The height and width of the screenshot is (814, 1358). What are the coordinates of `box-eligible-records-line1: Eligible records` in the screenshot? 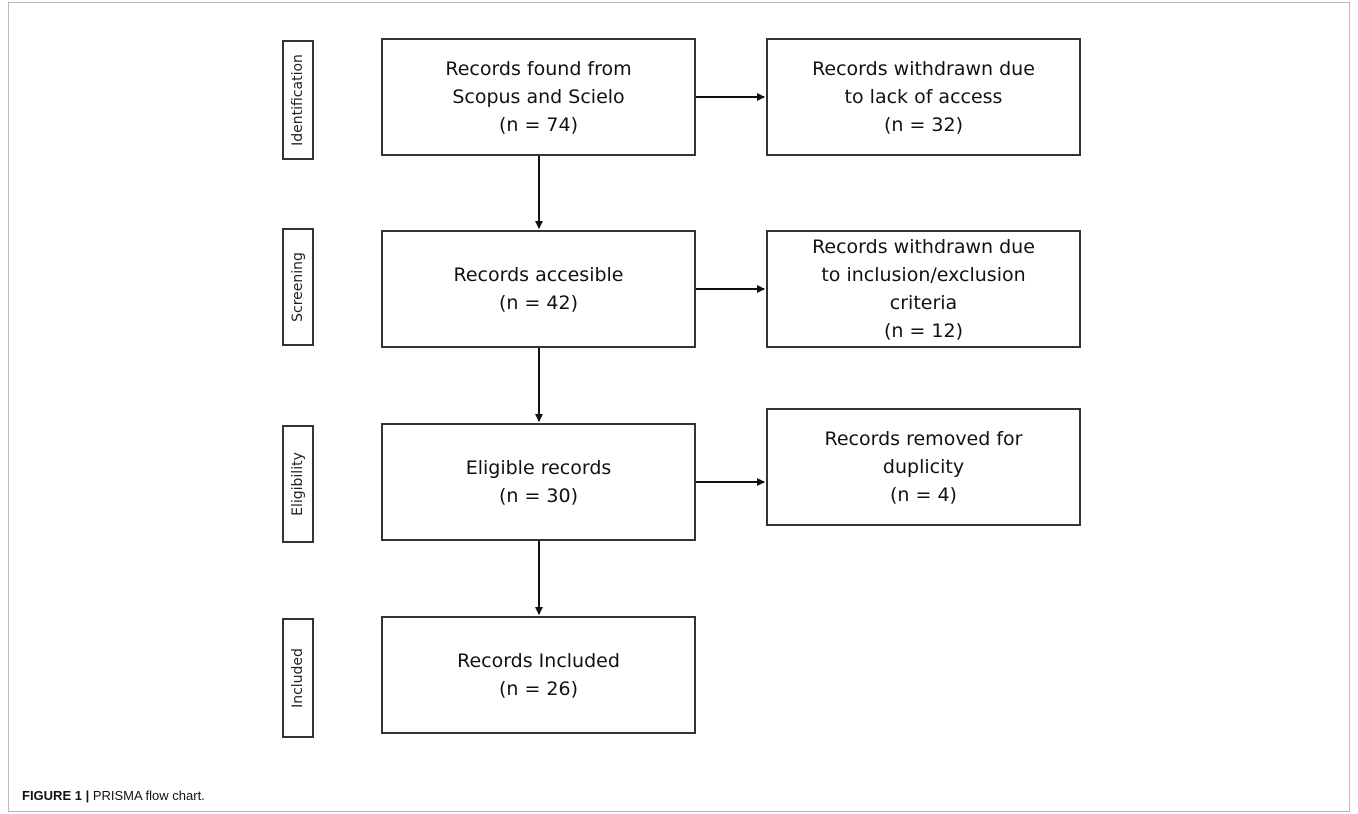 It's located at (538, 468).